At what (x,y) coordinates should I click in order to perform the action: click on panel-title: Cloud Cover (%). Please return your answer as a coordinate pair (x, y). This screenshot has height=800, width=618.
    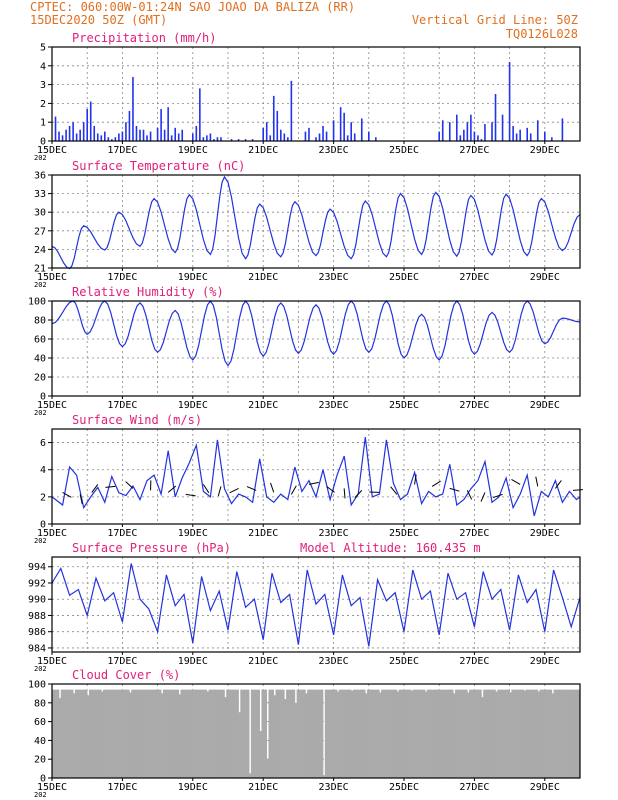
    Looking at the image, I should click on (126, 675).